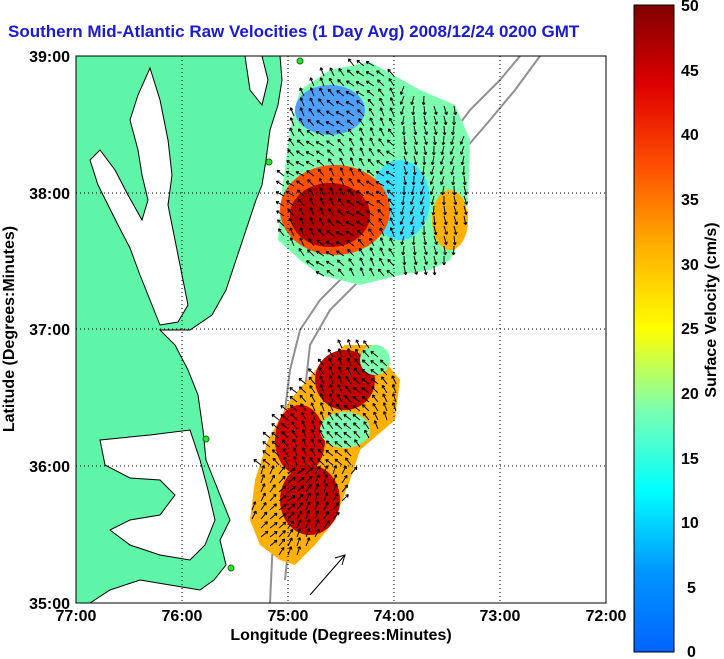 The width and height of the screenshot is (724, 659). I want to click on colorbar-tick: 25, so click(690, 329).